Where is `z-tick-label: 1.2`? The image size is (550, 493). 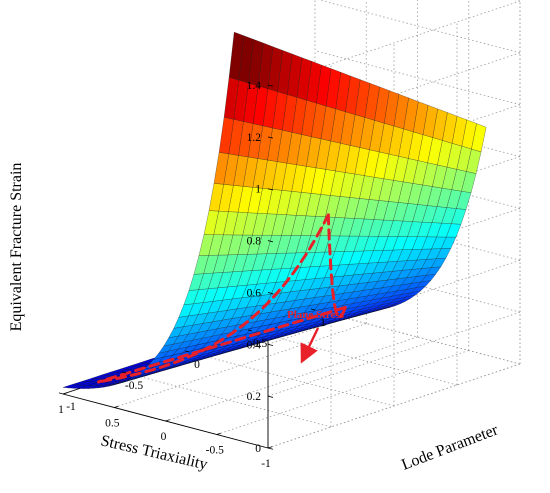
z-tick-label: 1.2 is located at coordinates (254, 138).